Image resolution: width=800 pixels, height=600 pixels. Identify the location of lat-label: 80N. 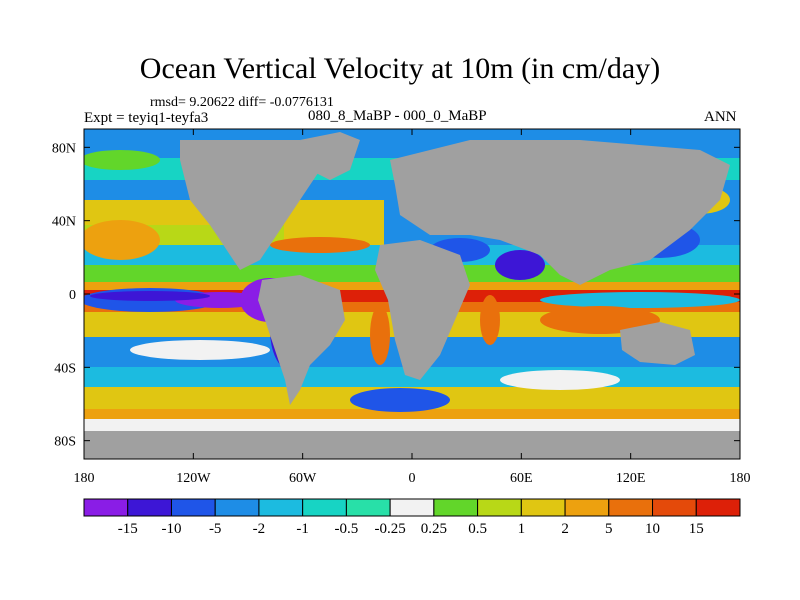
(64, 148).